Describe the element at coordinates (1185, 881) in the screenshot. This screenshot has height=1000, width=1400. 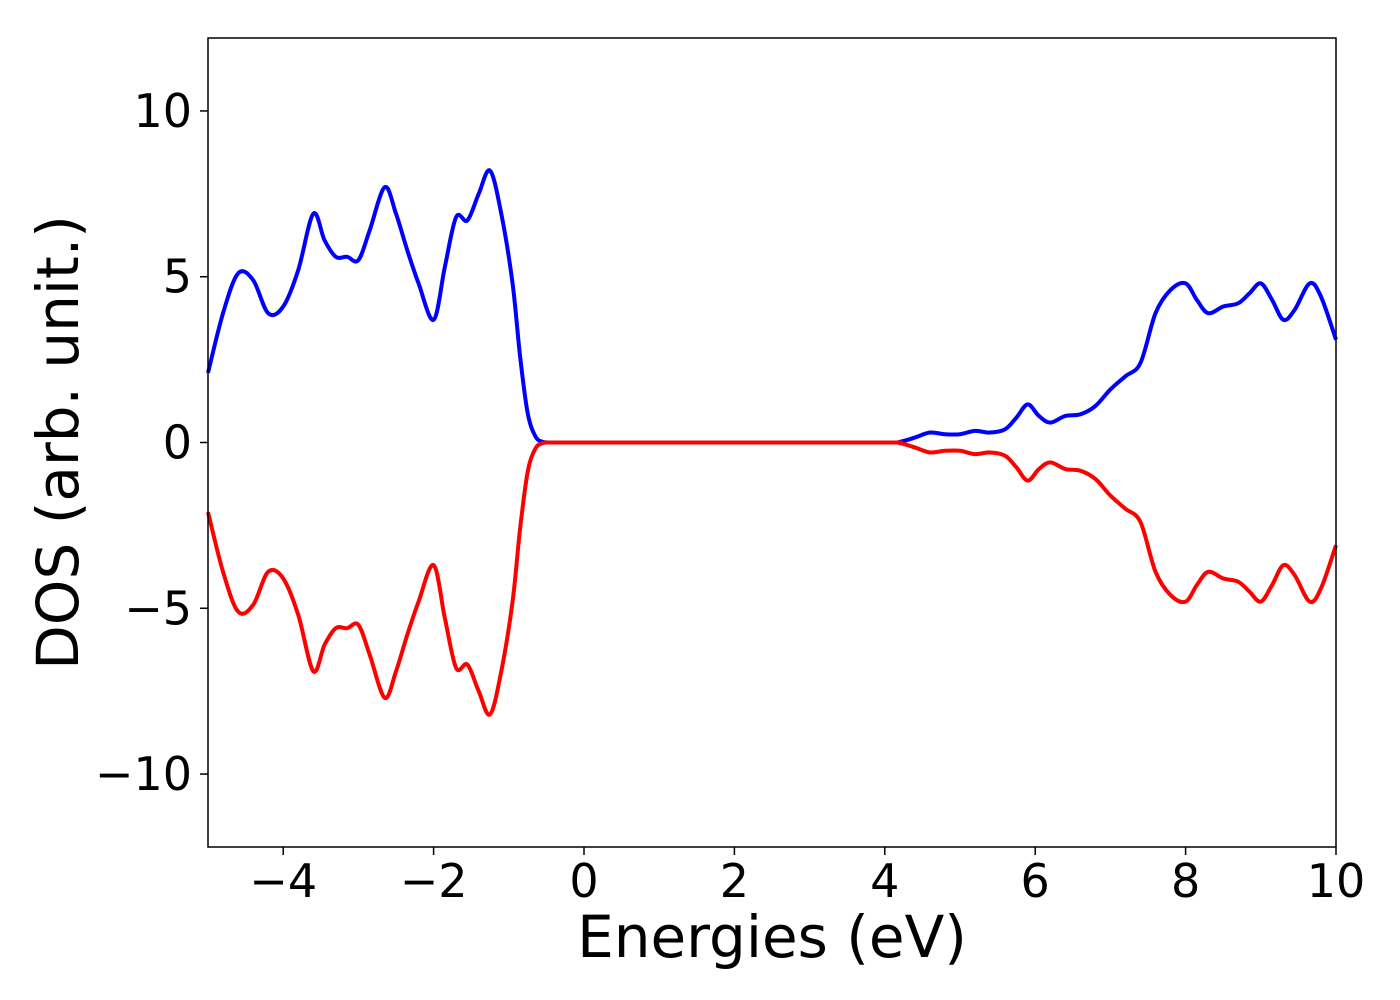
I see `x-tick-label: 8` at that location.